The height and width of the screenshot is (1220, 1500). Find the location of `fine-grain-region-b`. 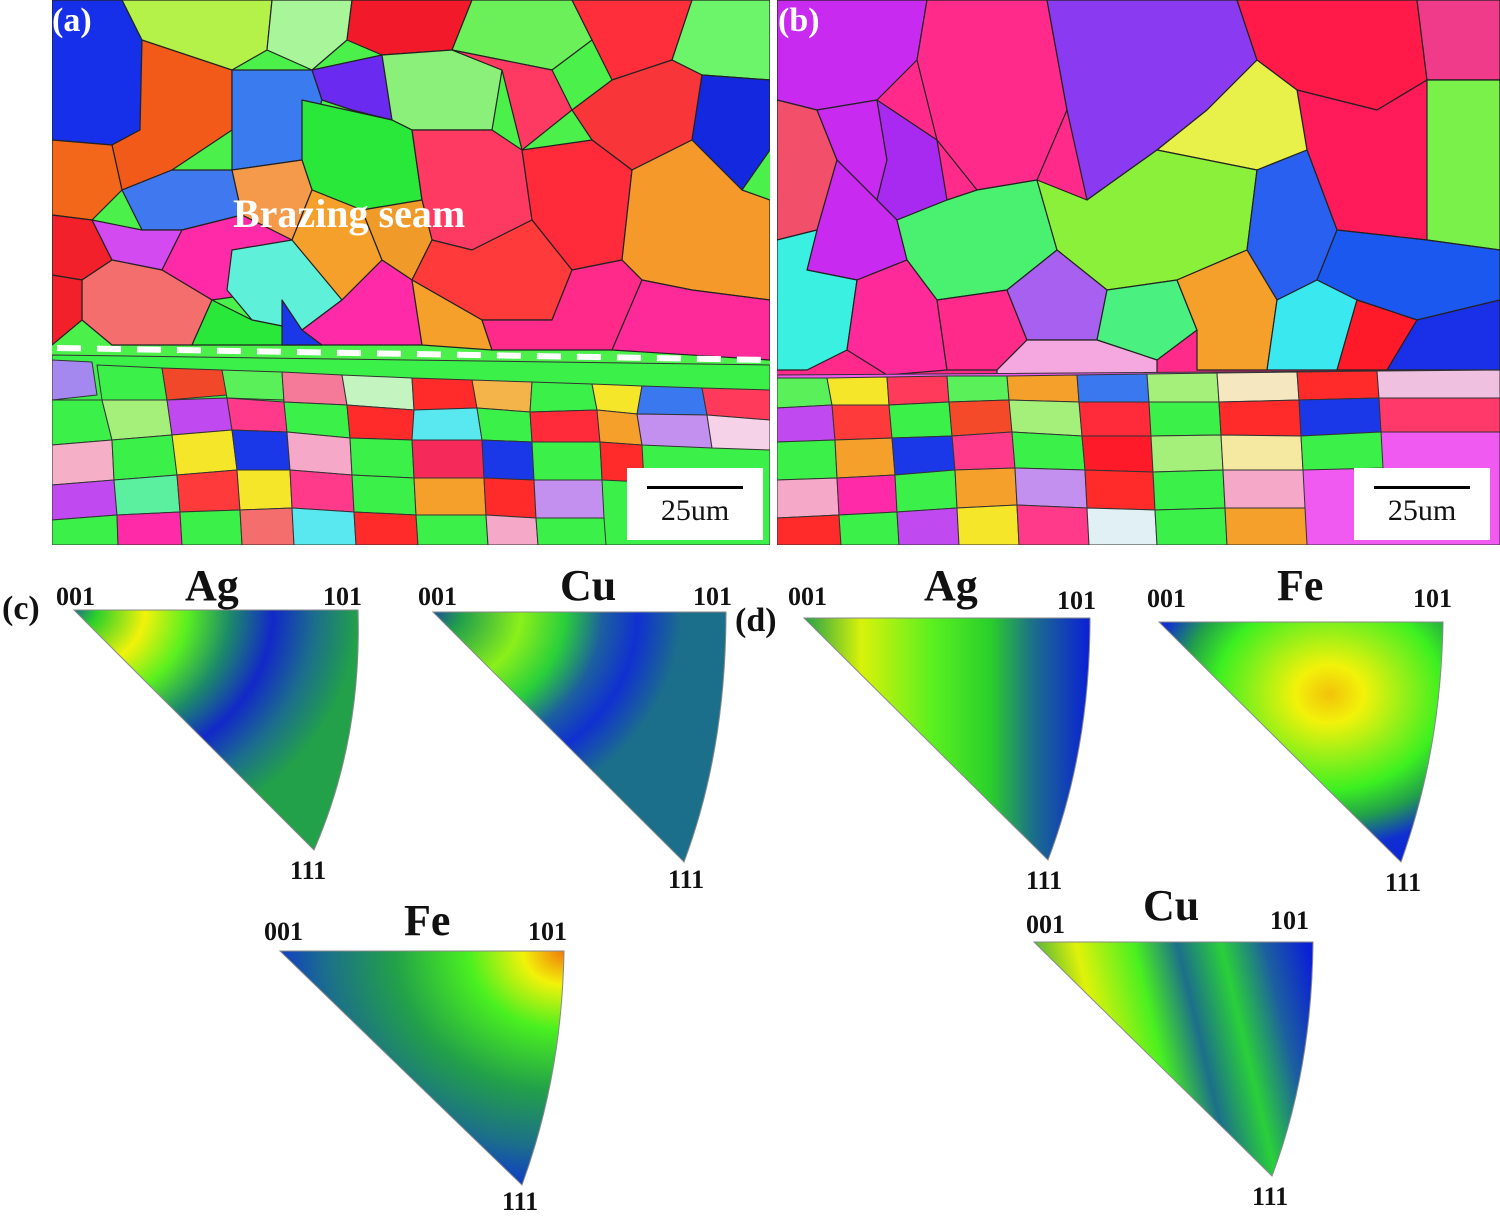

fine-grain-region-b is located at coordinates (1138, 457).